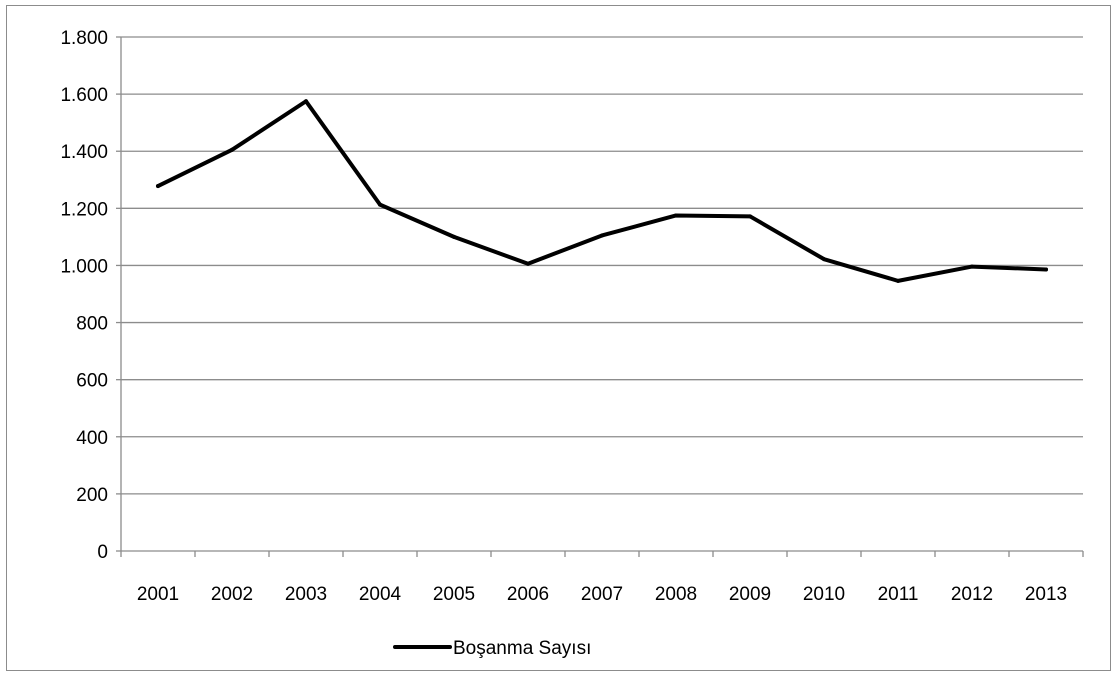 This screenshot has height=677, width=1117. What do you see at coordinates (972, 594) in the screenshot?
I see `x-tick-label: 2012` at bounding box center [972, 594].